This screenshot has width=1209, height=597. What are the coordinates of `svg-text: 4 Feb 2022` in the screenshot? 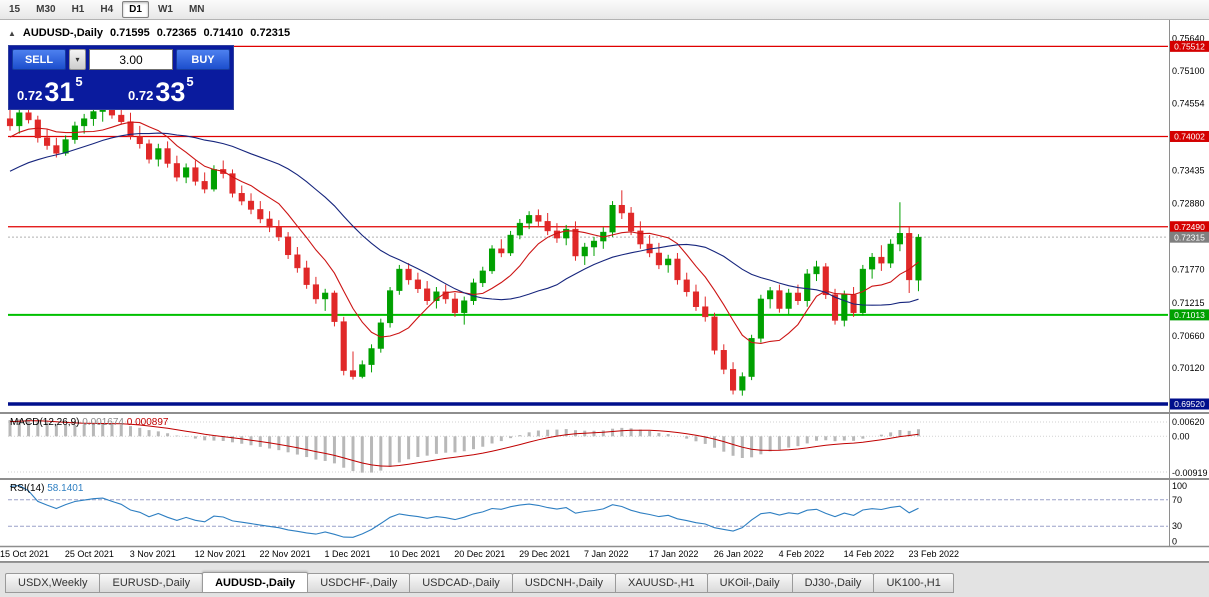 It's located at (802, 554).